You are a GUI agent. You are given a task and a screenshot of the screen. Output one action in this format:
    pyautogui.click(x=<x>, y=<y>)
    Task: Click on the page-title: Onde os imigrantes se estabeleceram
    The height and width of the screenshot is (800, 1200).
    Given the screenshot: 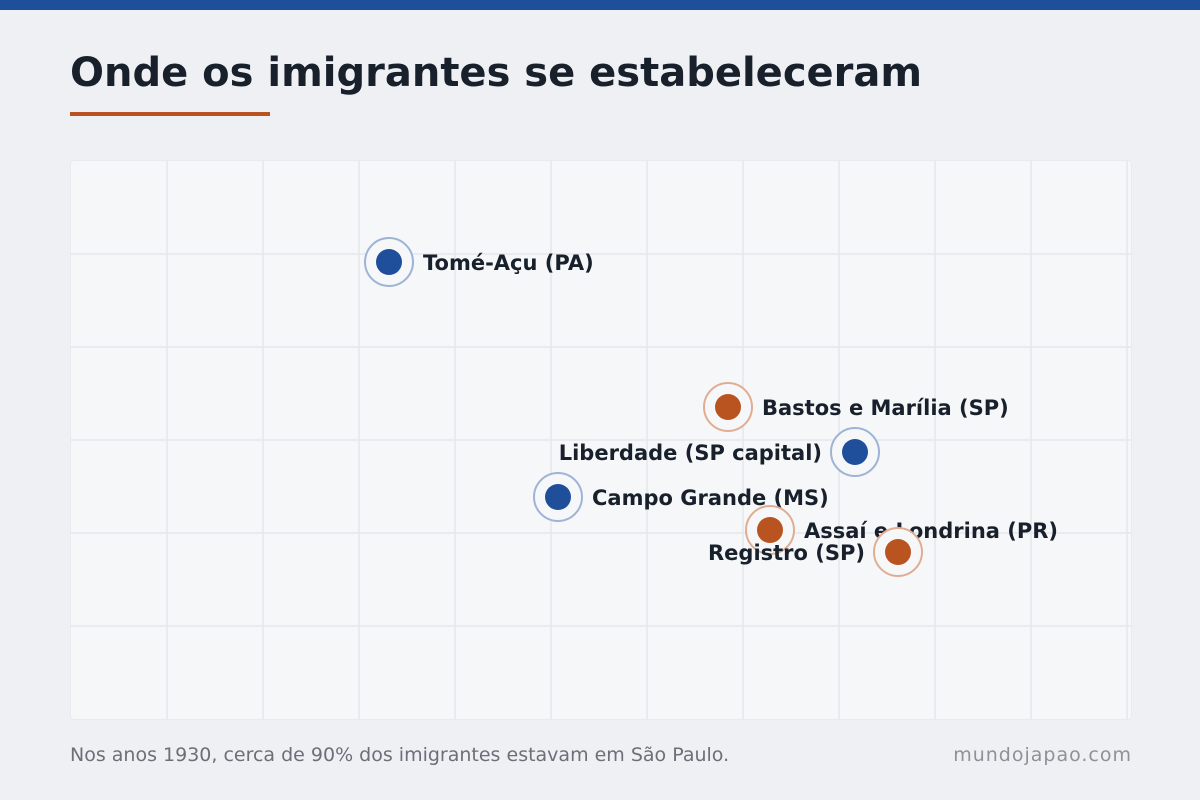 What is the action you would take?
    pyautogui.click(x=496, y=73)
    